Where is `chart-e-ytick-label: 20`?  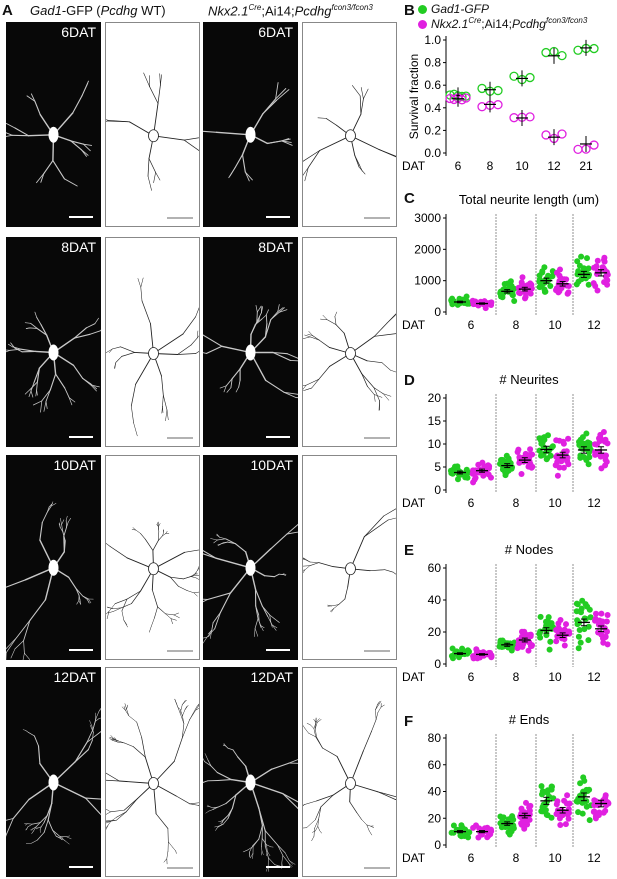 chart-e-ytick-label: 20 is located at coordinates (435, 632).